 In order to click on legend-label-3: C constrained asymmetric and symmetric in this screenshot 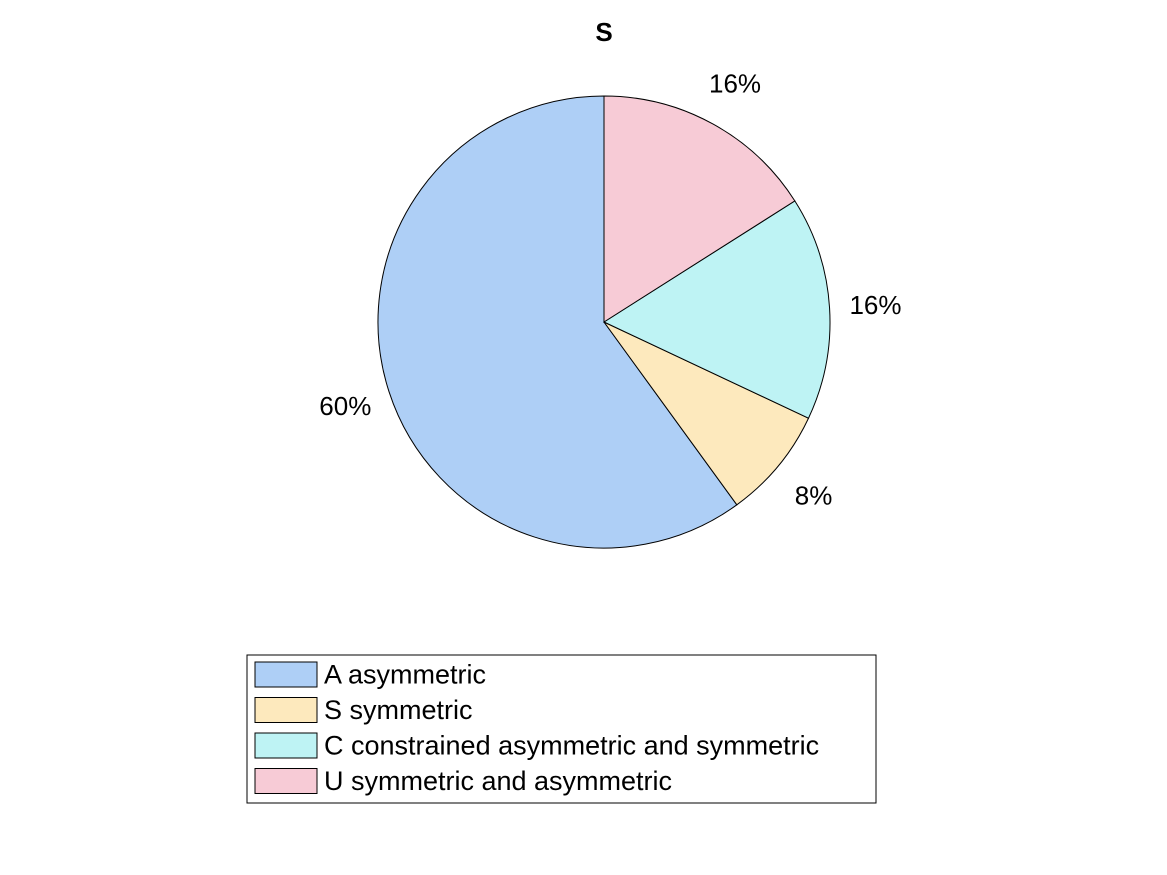, I will do `click(571, 746)`.